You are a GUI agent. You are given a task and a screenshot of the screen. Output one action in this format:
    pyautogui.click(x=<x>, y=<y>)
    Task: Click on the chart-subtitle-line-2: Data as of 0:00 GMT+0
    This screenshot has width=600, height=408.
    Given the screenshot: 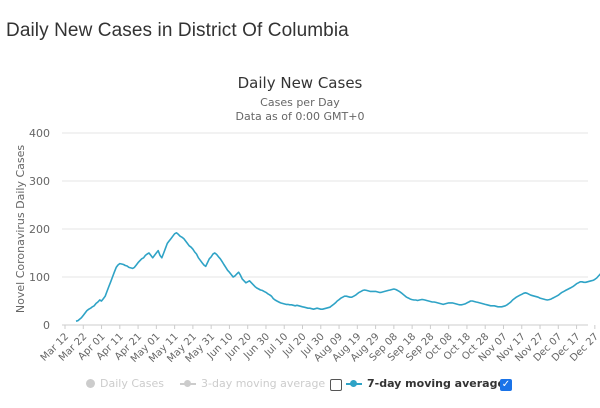 What is the action you would take?
    pyautogui.click(x=300, y=116)
    